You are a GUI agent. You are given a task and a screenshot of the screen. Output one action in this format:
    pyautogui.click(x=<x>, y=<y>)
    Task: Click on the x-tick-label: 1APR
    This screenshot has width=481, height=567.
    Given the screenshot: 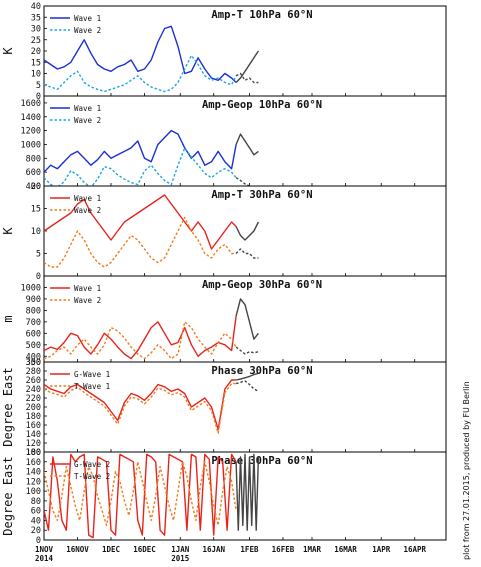 What is the action you would take?
    pyautogui.click(x=381, y=549)
    